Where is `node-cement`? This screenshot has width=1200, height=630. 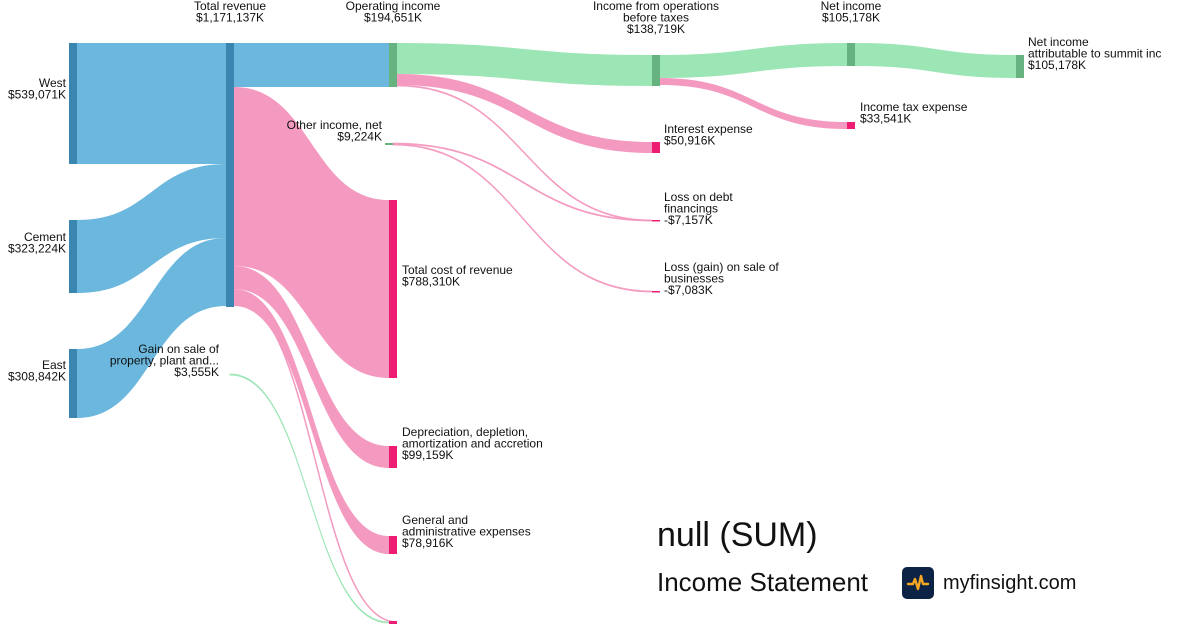
node-cement is located at coordinates (73, 256).